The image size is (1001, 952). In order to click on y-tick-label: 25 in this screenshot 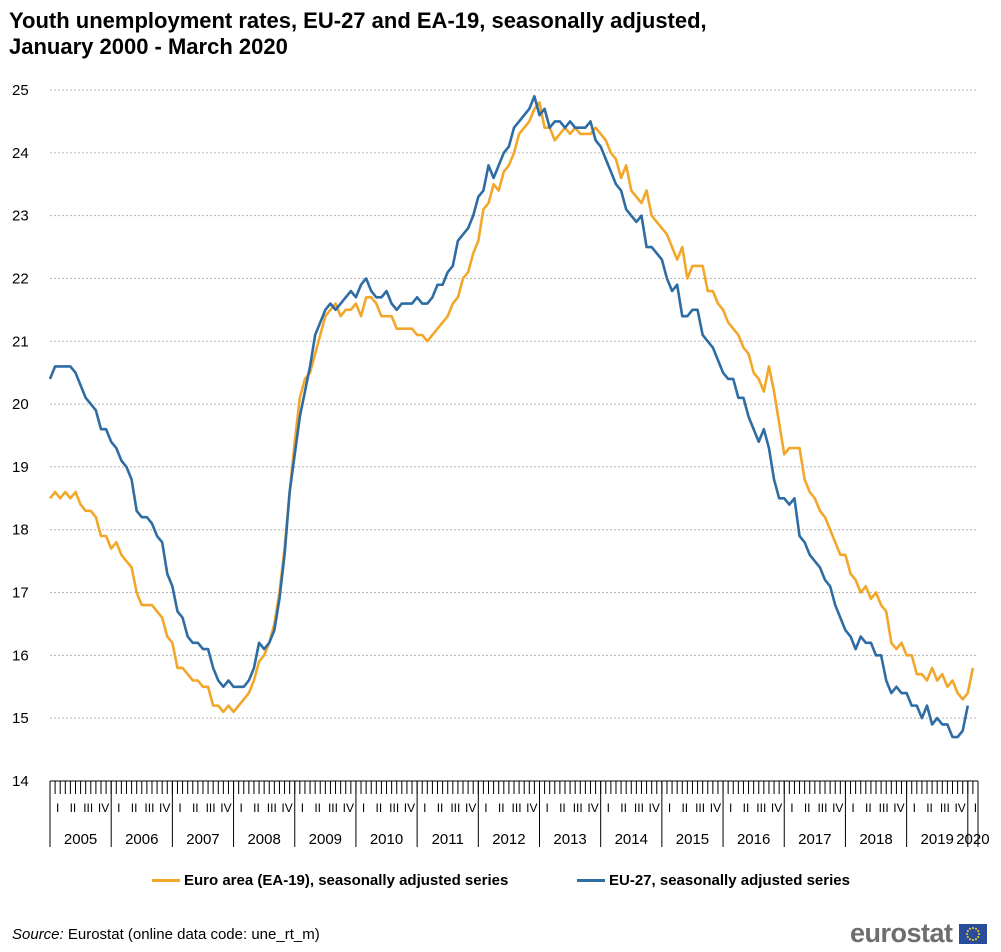, I will do `click(20, 90)`.